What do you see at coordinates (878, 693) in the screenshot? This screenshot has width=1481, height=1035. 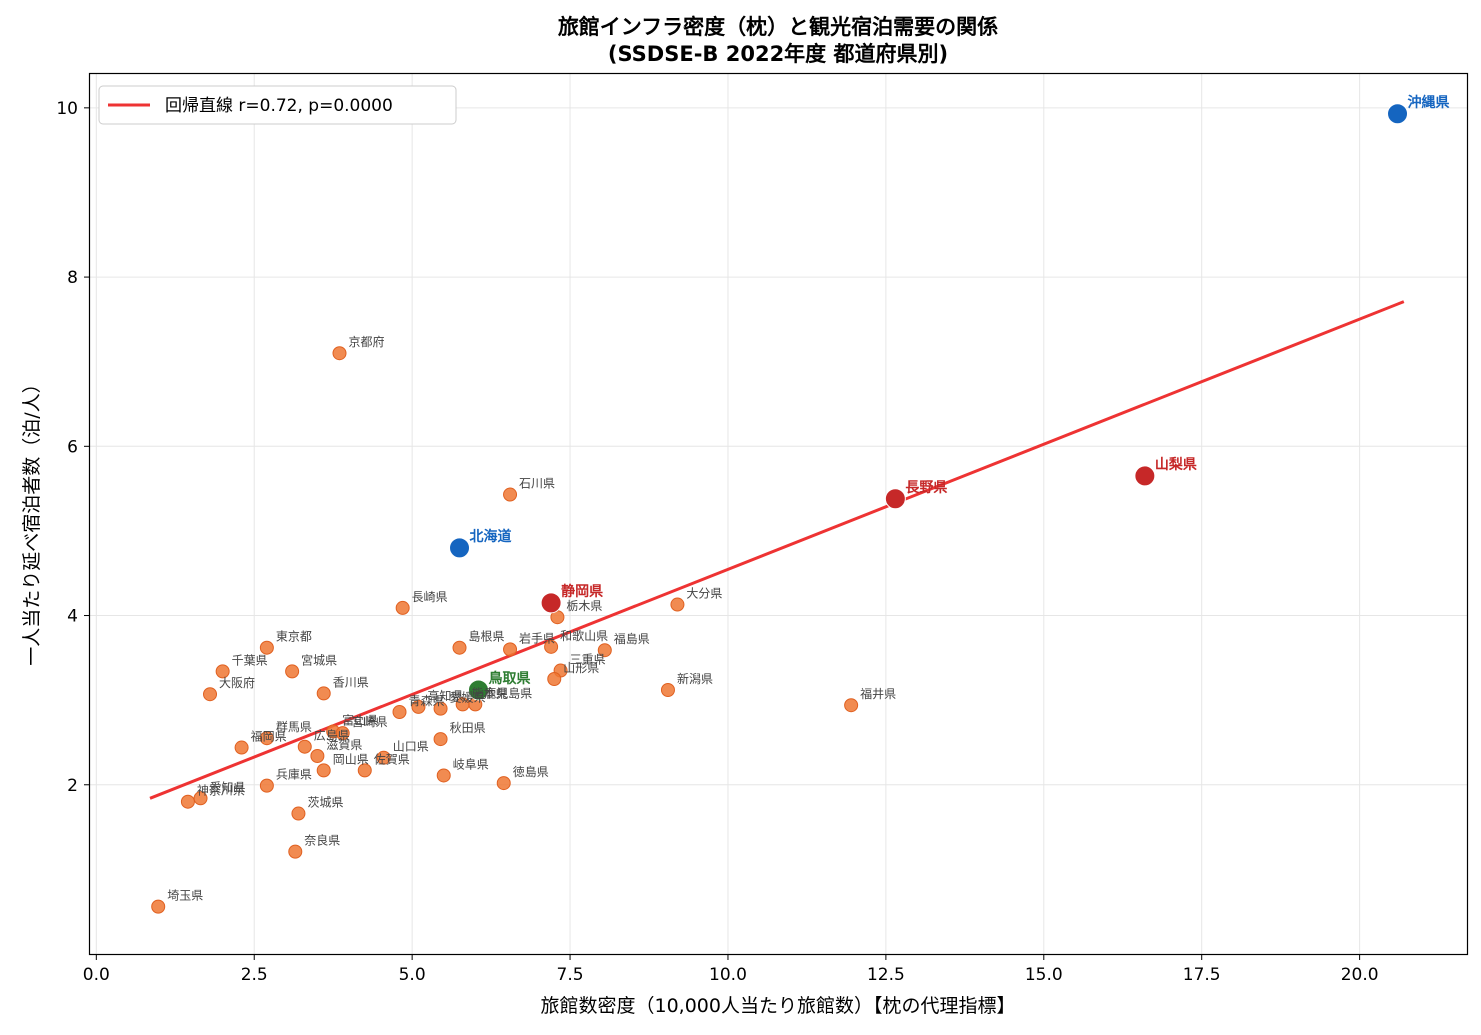 I see `data-point-label: 福井県` at bounding box center [878, 693].